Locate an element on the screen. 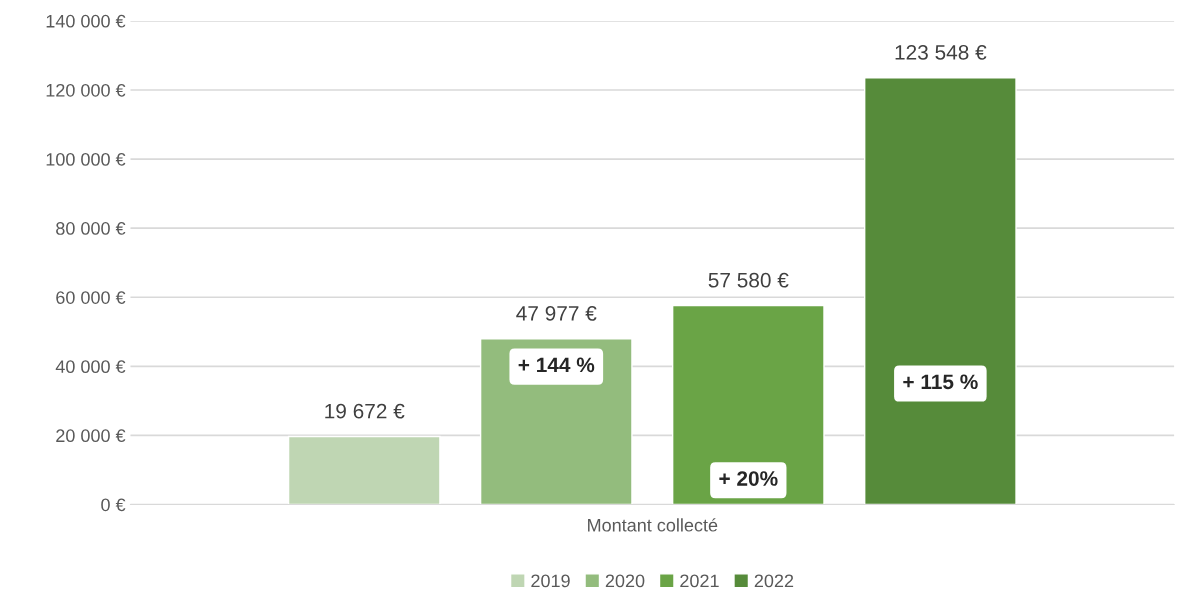 This screenshot has width=1186, height=597. data-label: 19 672 € is located at coordinates (365, 411).